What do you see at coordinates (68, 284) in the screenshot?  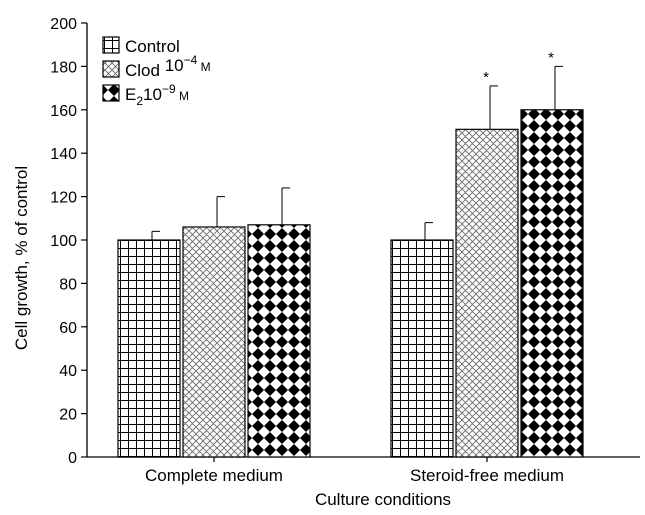 I see `y-tick-label: 80` at bounding box center [68, 284].